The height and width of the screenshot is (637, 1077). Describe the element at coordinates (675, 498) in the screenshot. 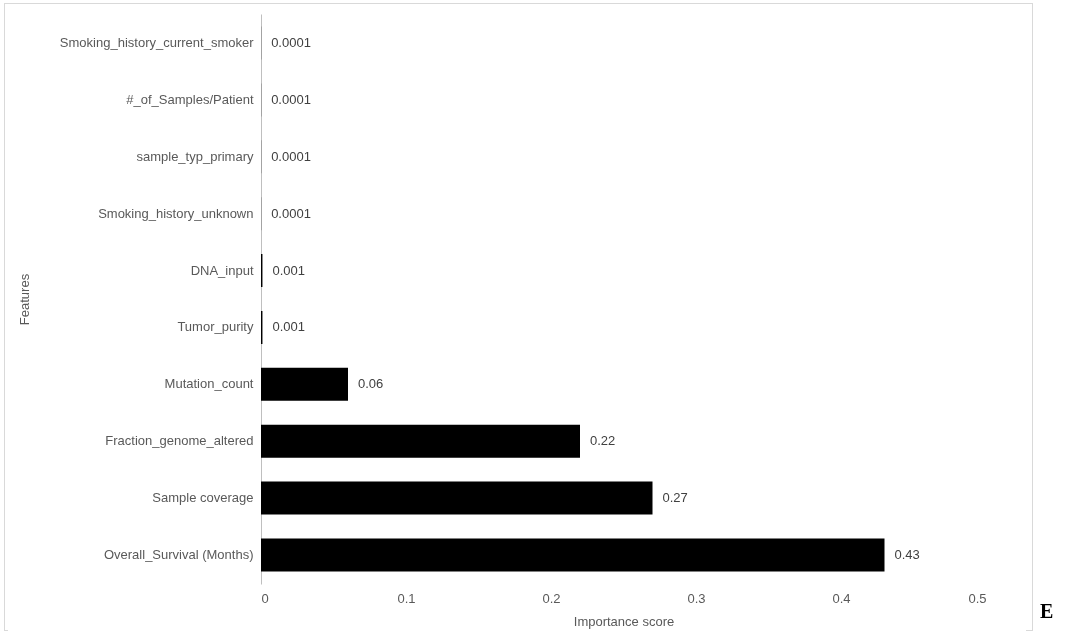

I see `data-label: 0.27` at that location.